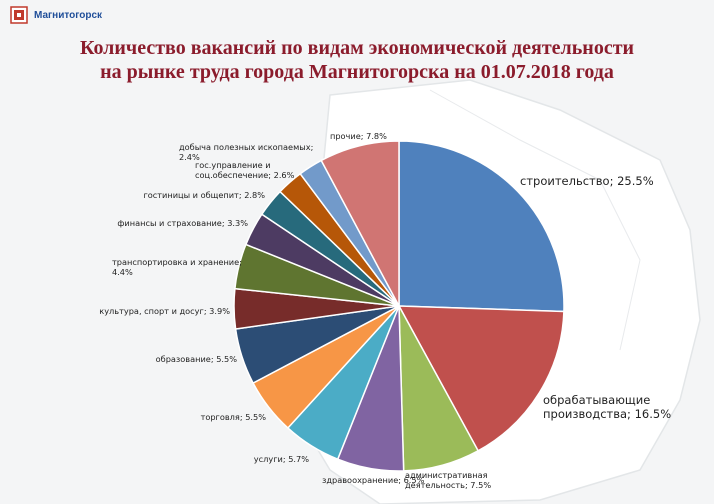 The width and height of the screenshot is (714, 504). I want to click on slice-label: культура, спорт и досуг; 3.9%, so click(164, 311).